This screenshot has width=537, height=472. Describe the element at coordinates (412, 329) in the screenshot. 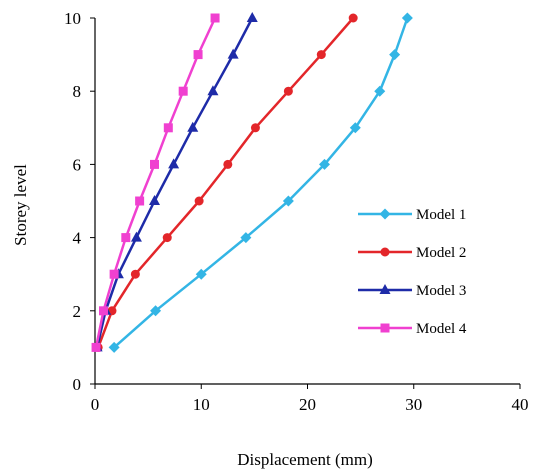

I see `legend-entry-model-4: Model 4` at that location.